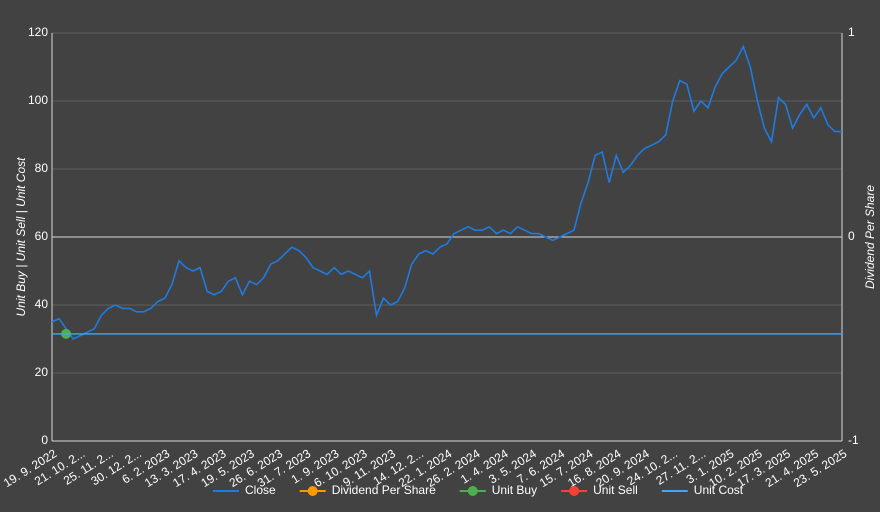 Image resolution: width=880 pixels, height=512 pixels. What do you see at coordinates (853, 440) in the screenshot?
I see `y2-tick-label: -1` at bounding box center [853, 440].